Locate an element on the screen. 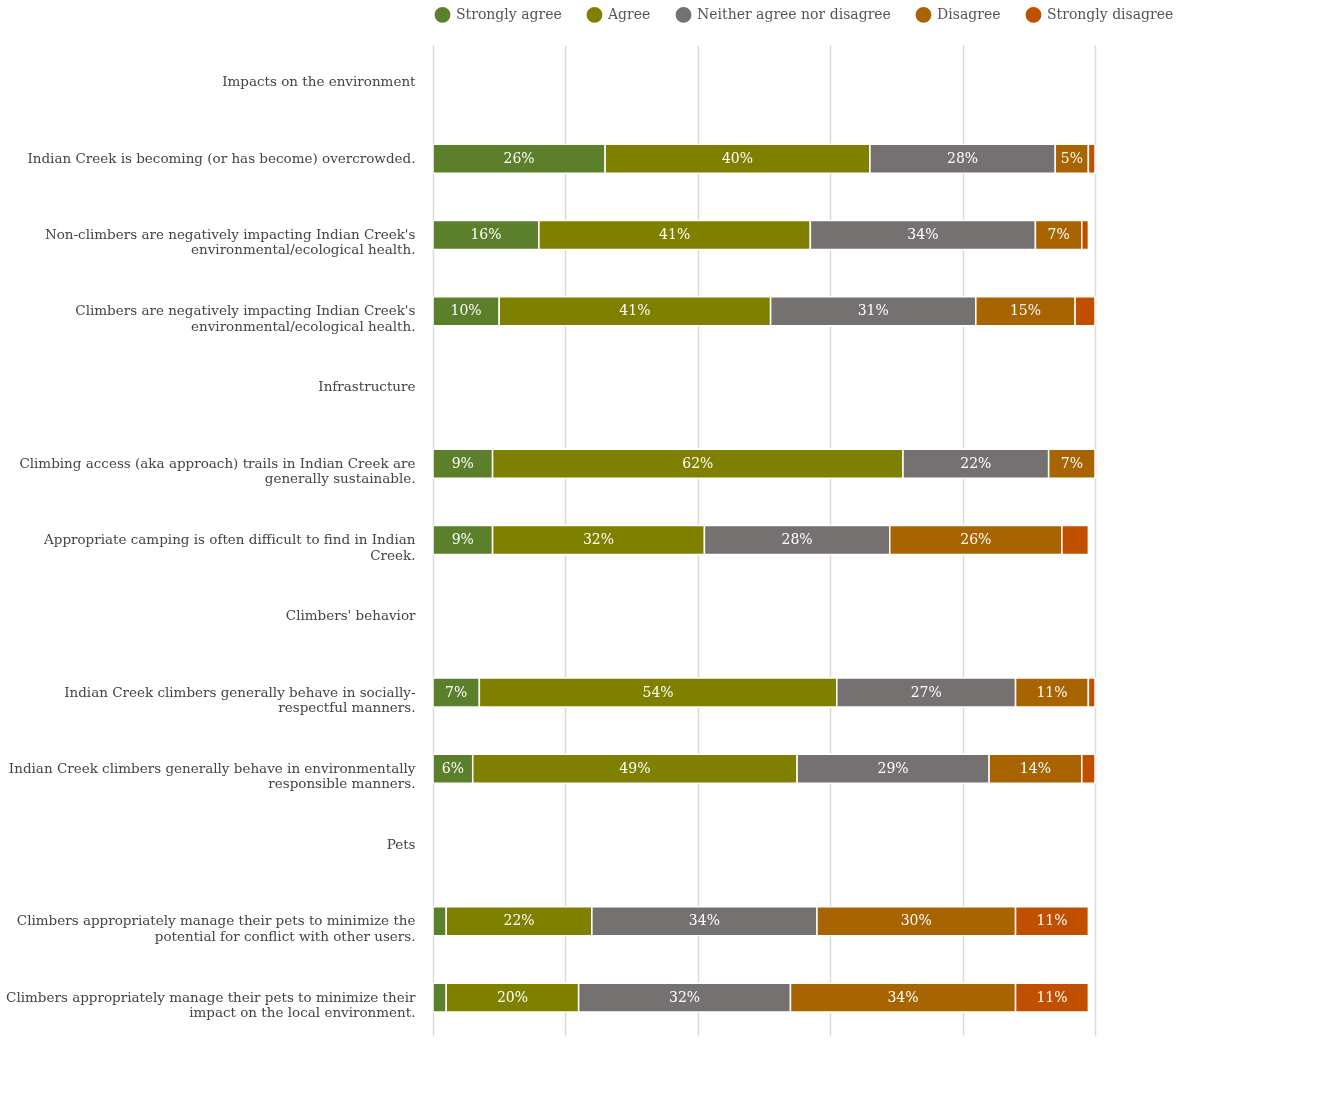  data-label: 40% is located at coordinates (737, 157).